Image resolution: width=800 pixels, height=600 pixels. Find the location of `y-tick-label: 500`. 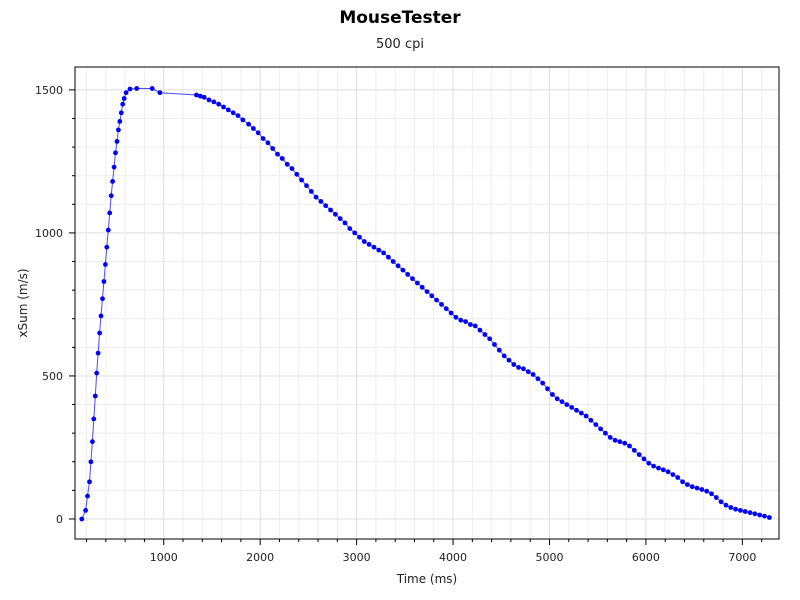

y-tick-label: 500 is located at coordinates (52, 376).